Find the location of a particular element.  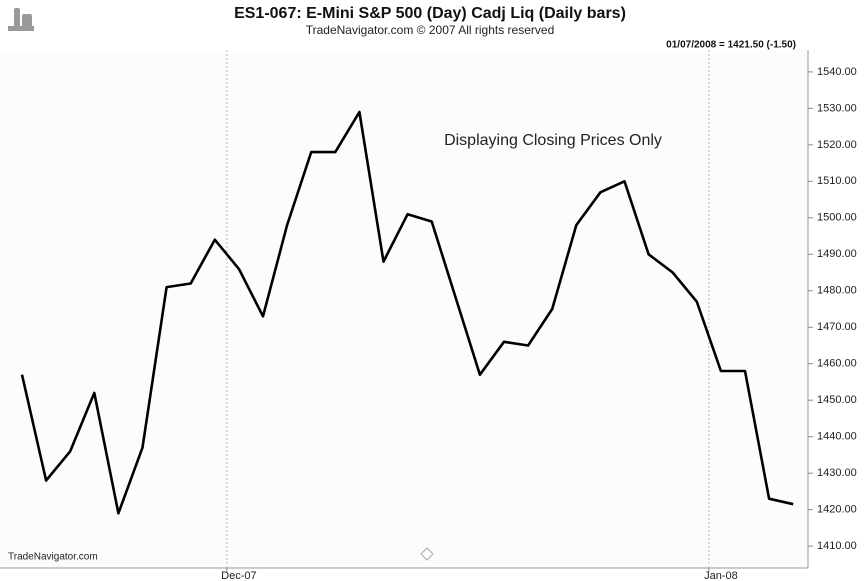

y-tick-label: 1520.00 is located at coordinates (837, 145).